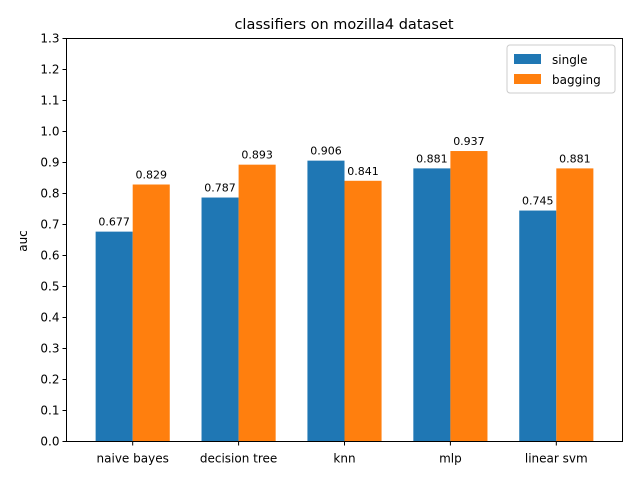  Describe the element at coordinates (576, 80) in the screenshot. I see `legend-label: bagging` at that location.